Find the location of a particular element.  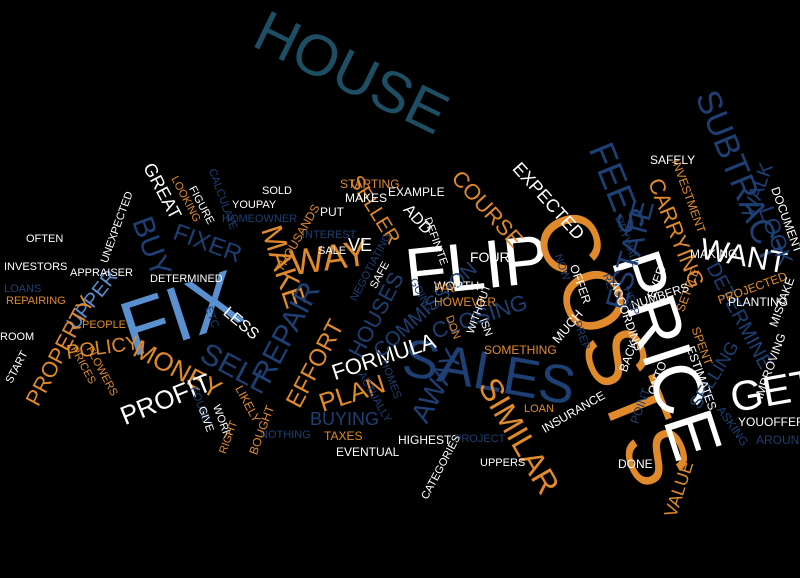

word-safely: SAFELY is located at coordinates (673, 160).